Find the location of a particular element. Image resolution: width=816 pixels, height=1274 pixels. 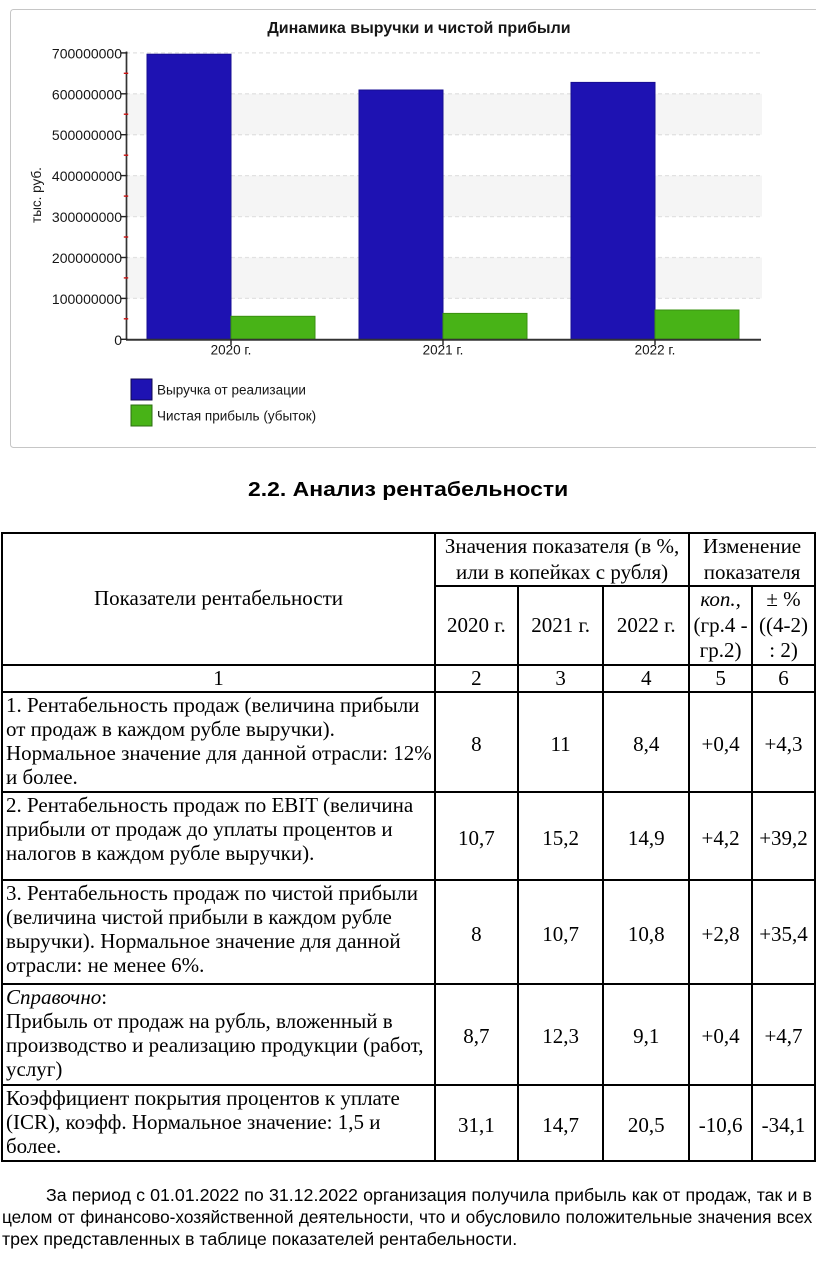

svg-text: 100000000 is located at coordinates (87, 299).